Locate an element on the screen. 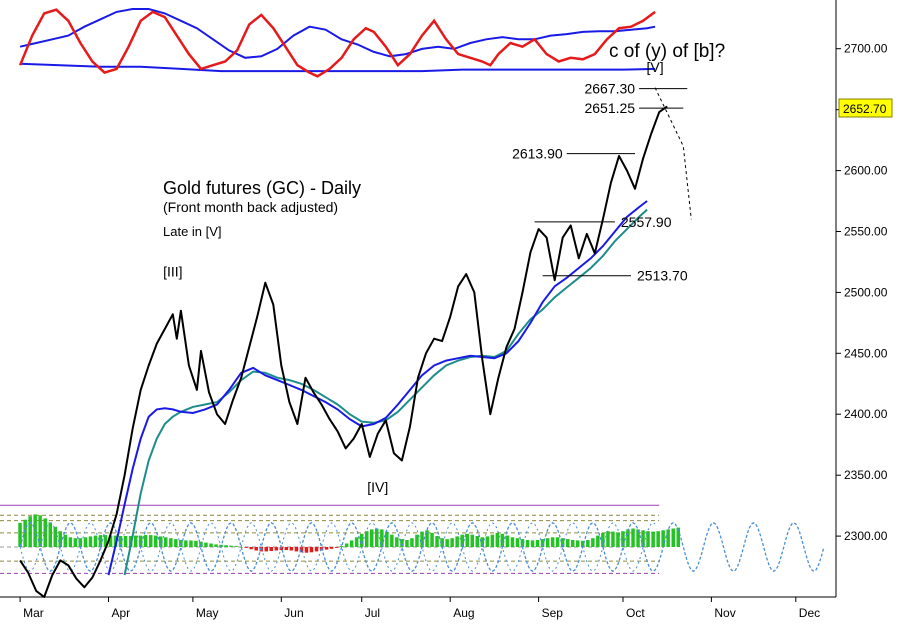 The image size is (905, 630). level-label: 2513.70 is located at coordinates (662, 276).